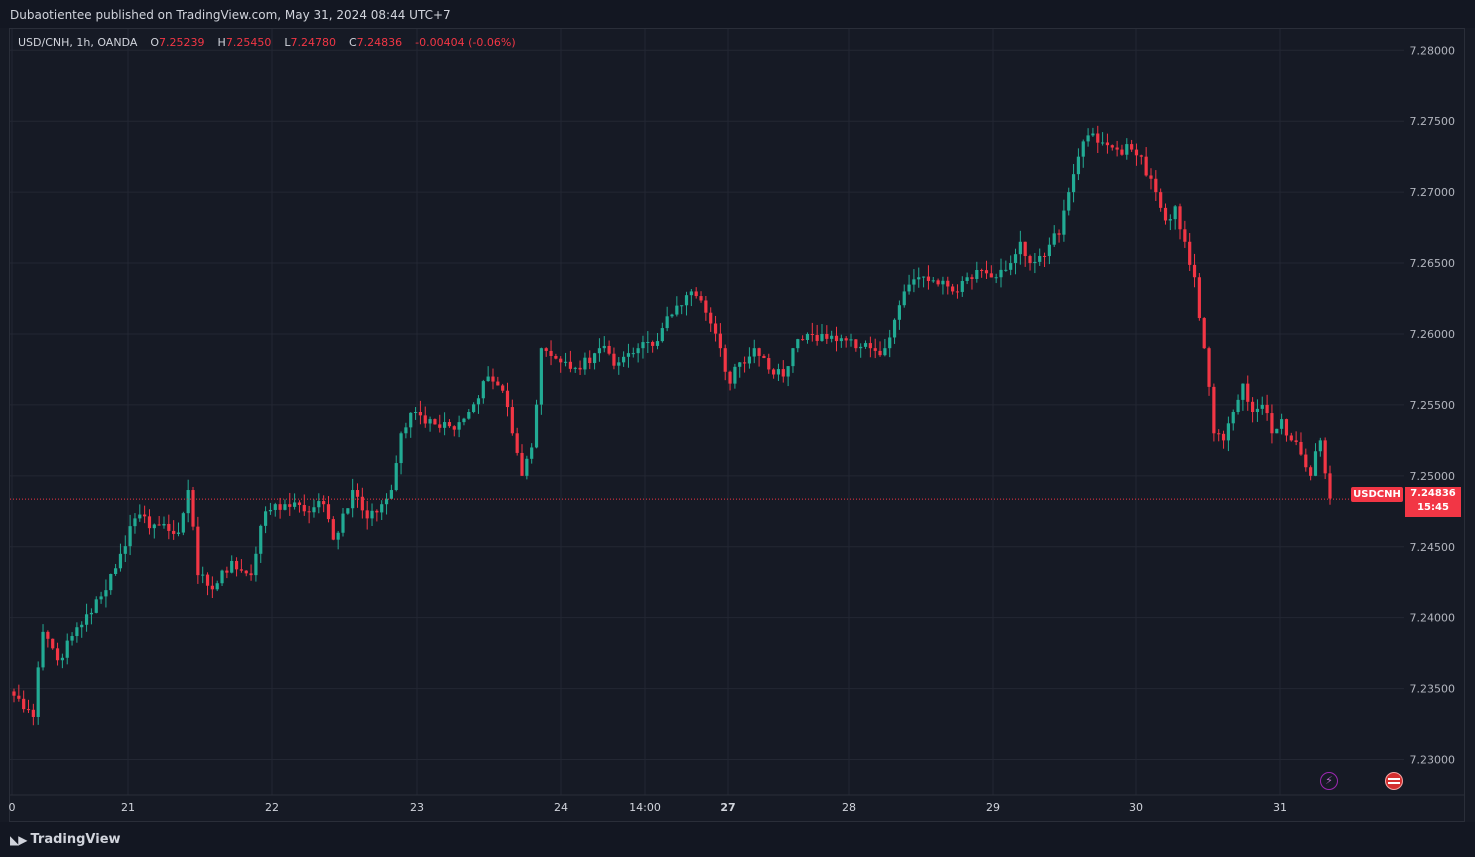 The height and width of the screenshot is (857, 1475). What do you see at coordinates (1433, 50) in the screenshot?
I see `price-tick-label: 7.28000` at bounding box center [1433, 50].